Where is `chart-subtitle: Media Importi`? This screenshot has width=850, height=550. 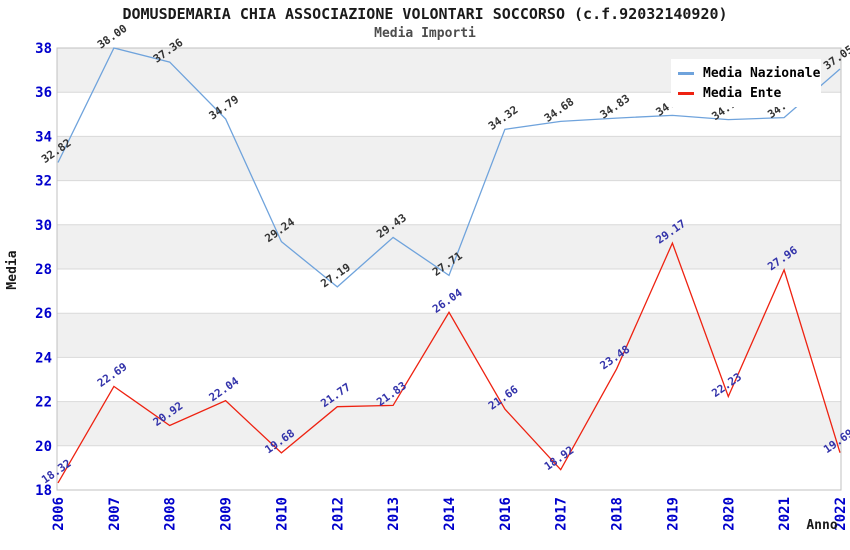
chart-subtitle: Media Importi is located at coordinates (425, 33).